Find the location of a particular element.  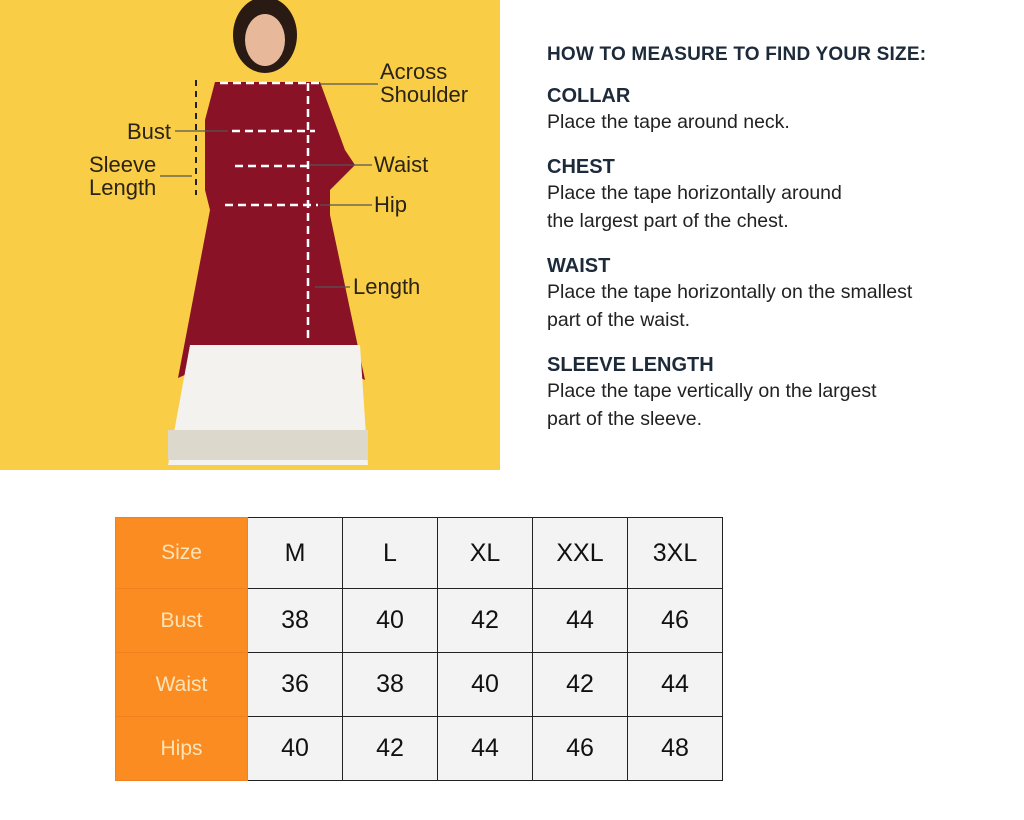

table-cell: M is located at coordinates (295, 553).